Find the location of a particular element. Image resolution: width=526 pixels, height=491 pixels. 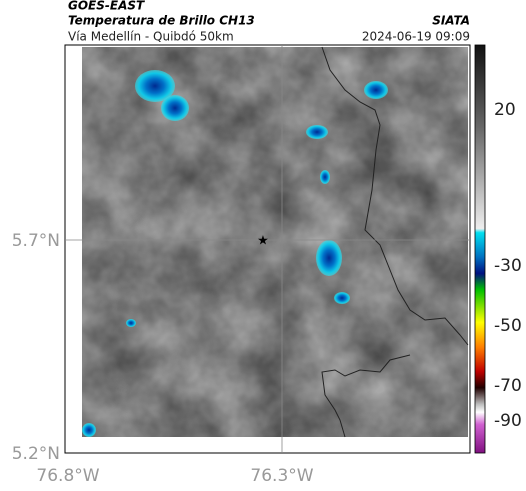

lon-label: 76.3°W is located at coordinates (281, 476).